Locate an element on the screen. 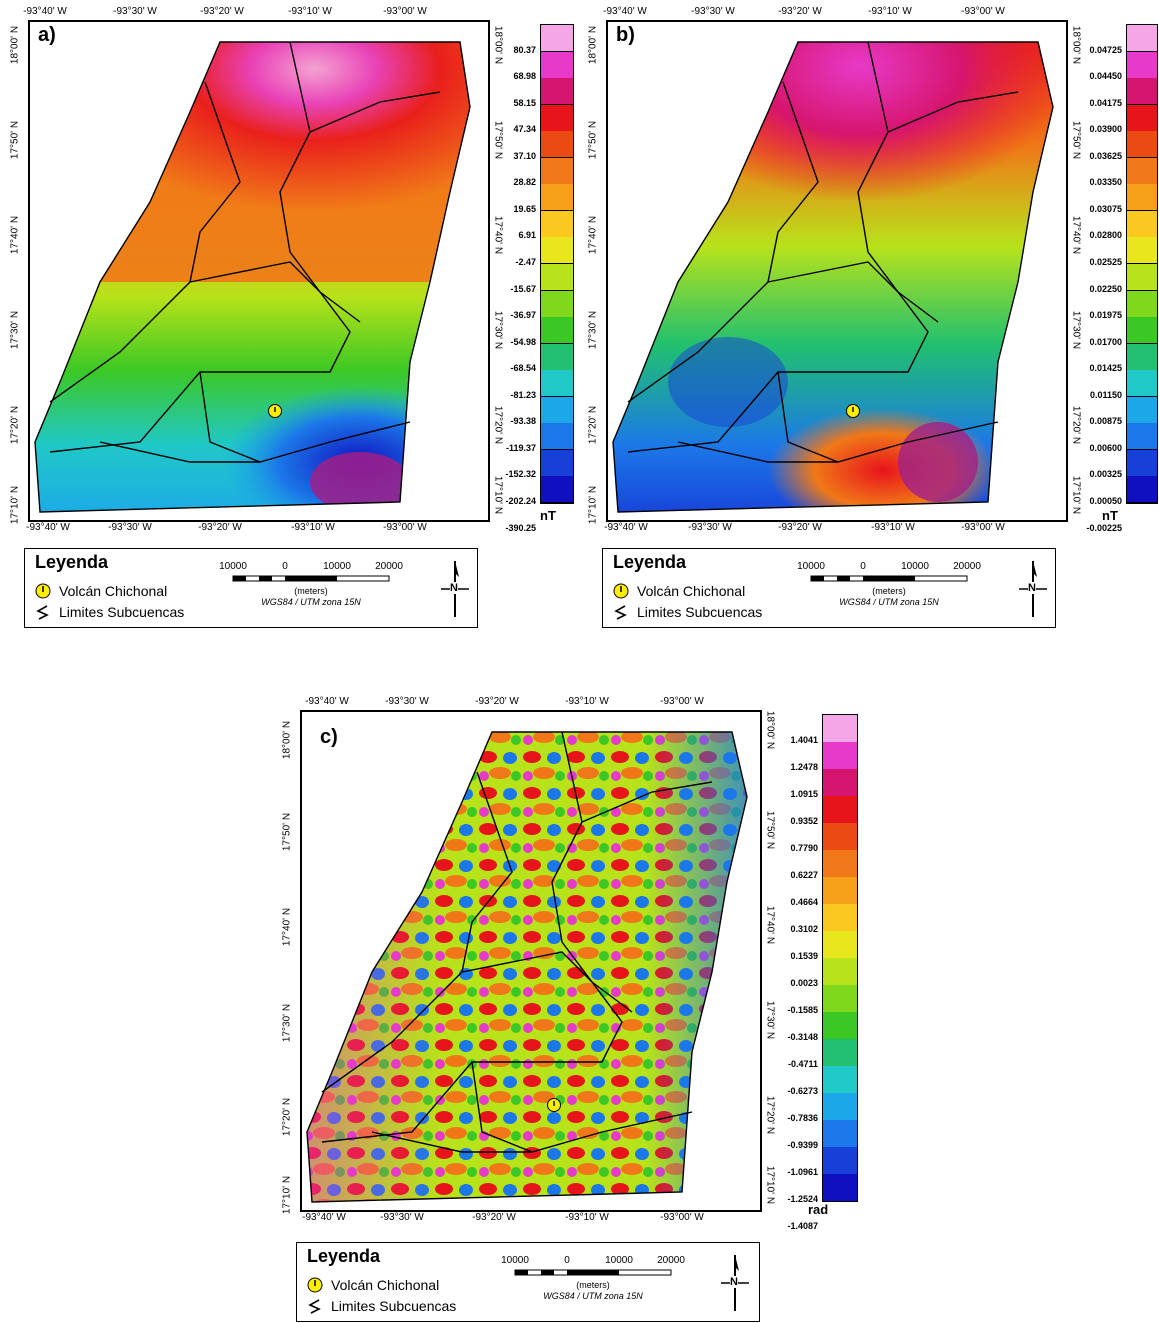  colorbar-label: 0.03900 is located at coordinates (1105, 129).